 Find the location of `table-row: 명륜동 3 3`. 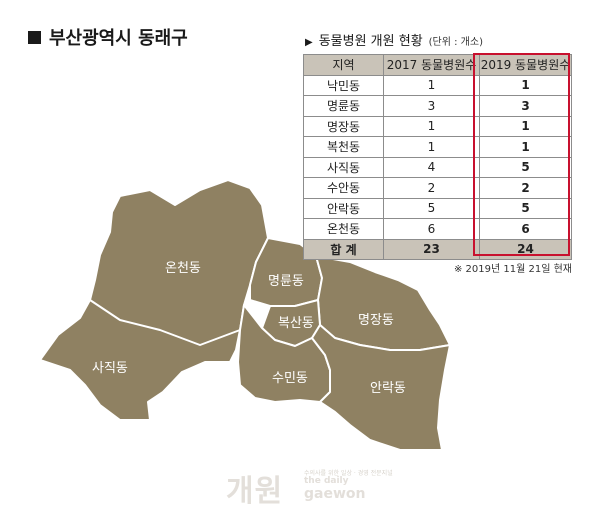

table-row: 명륜동 3 3 is located at coordinates (437, 106).